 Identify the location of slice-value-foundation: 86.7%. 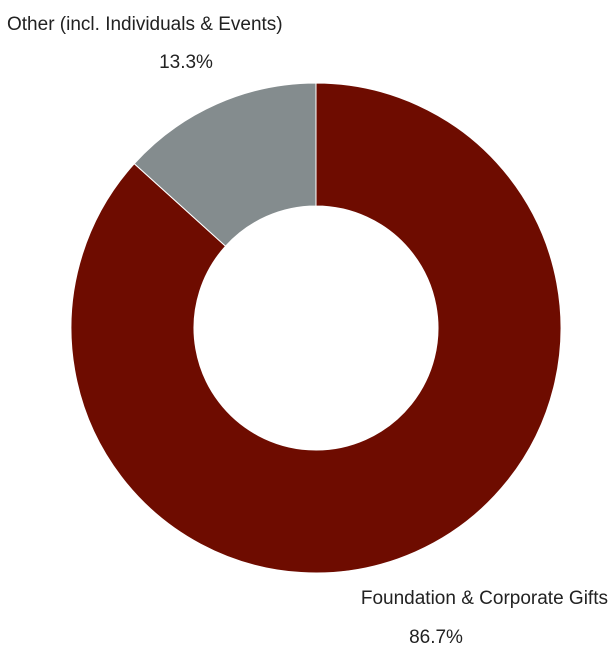
(436, 637).